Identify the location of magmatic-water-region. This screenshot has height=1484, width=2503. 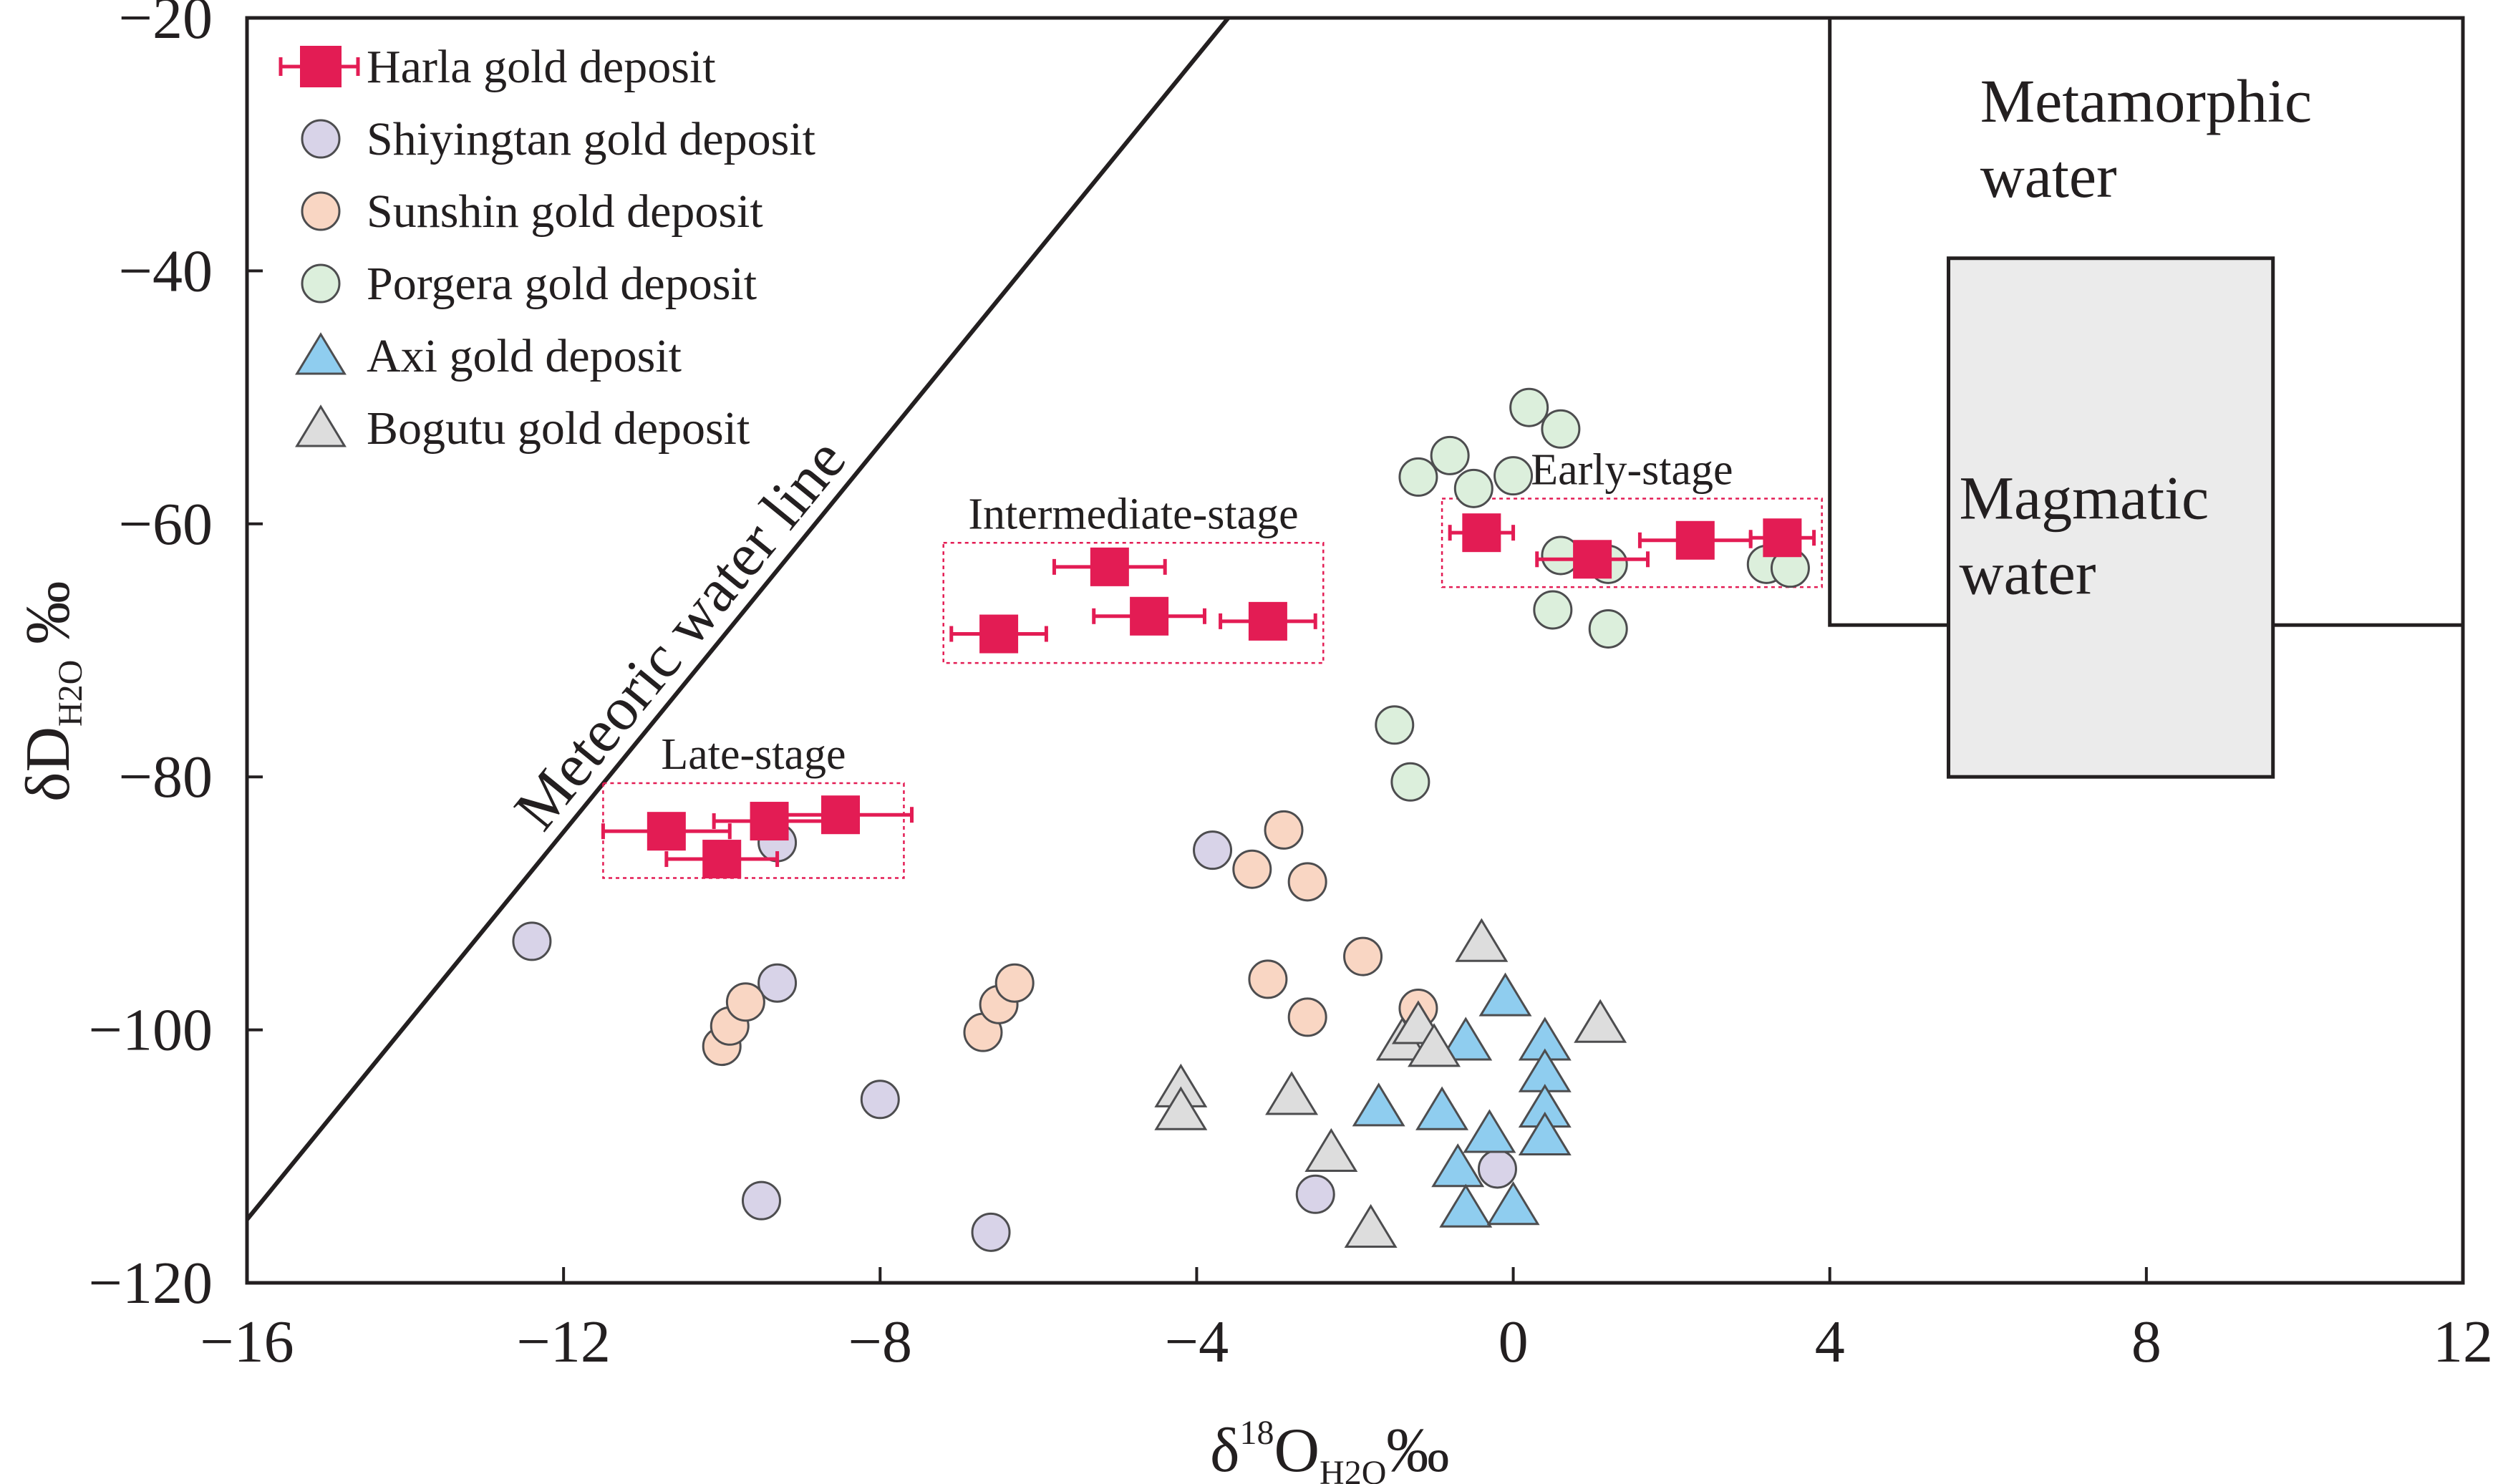
(2111, 517).